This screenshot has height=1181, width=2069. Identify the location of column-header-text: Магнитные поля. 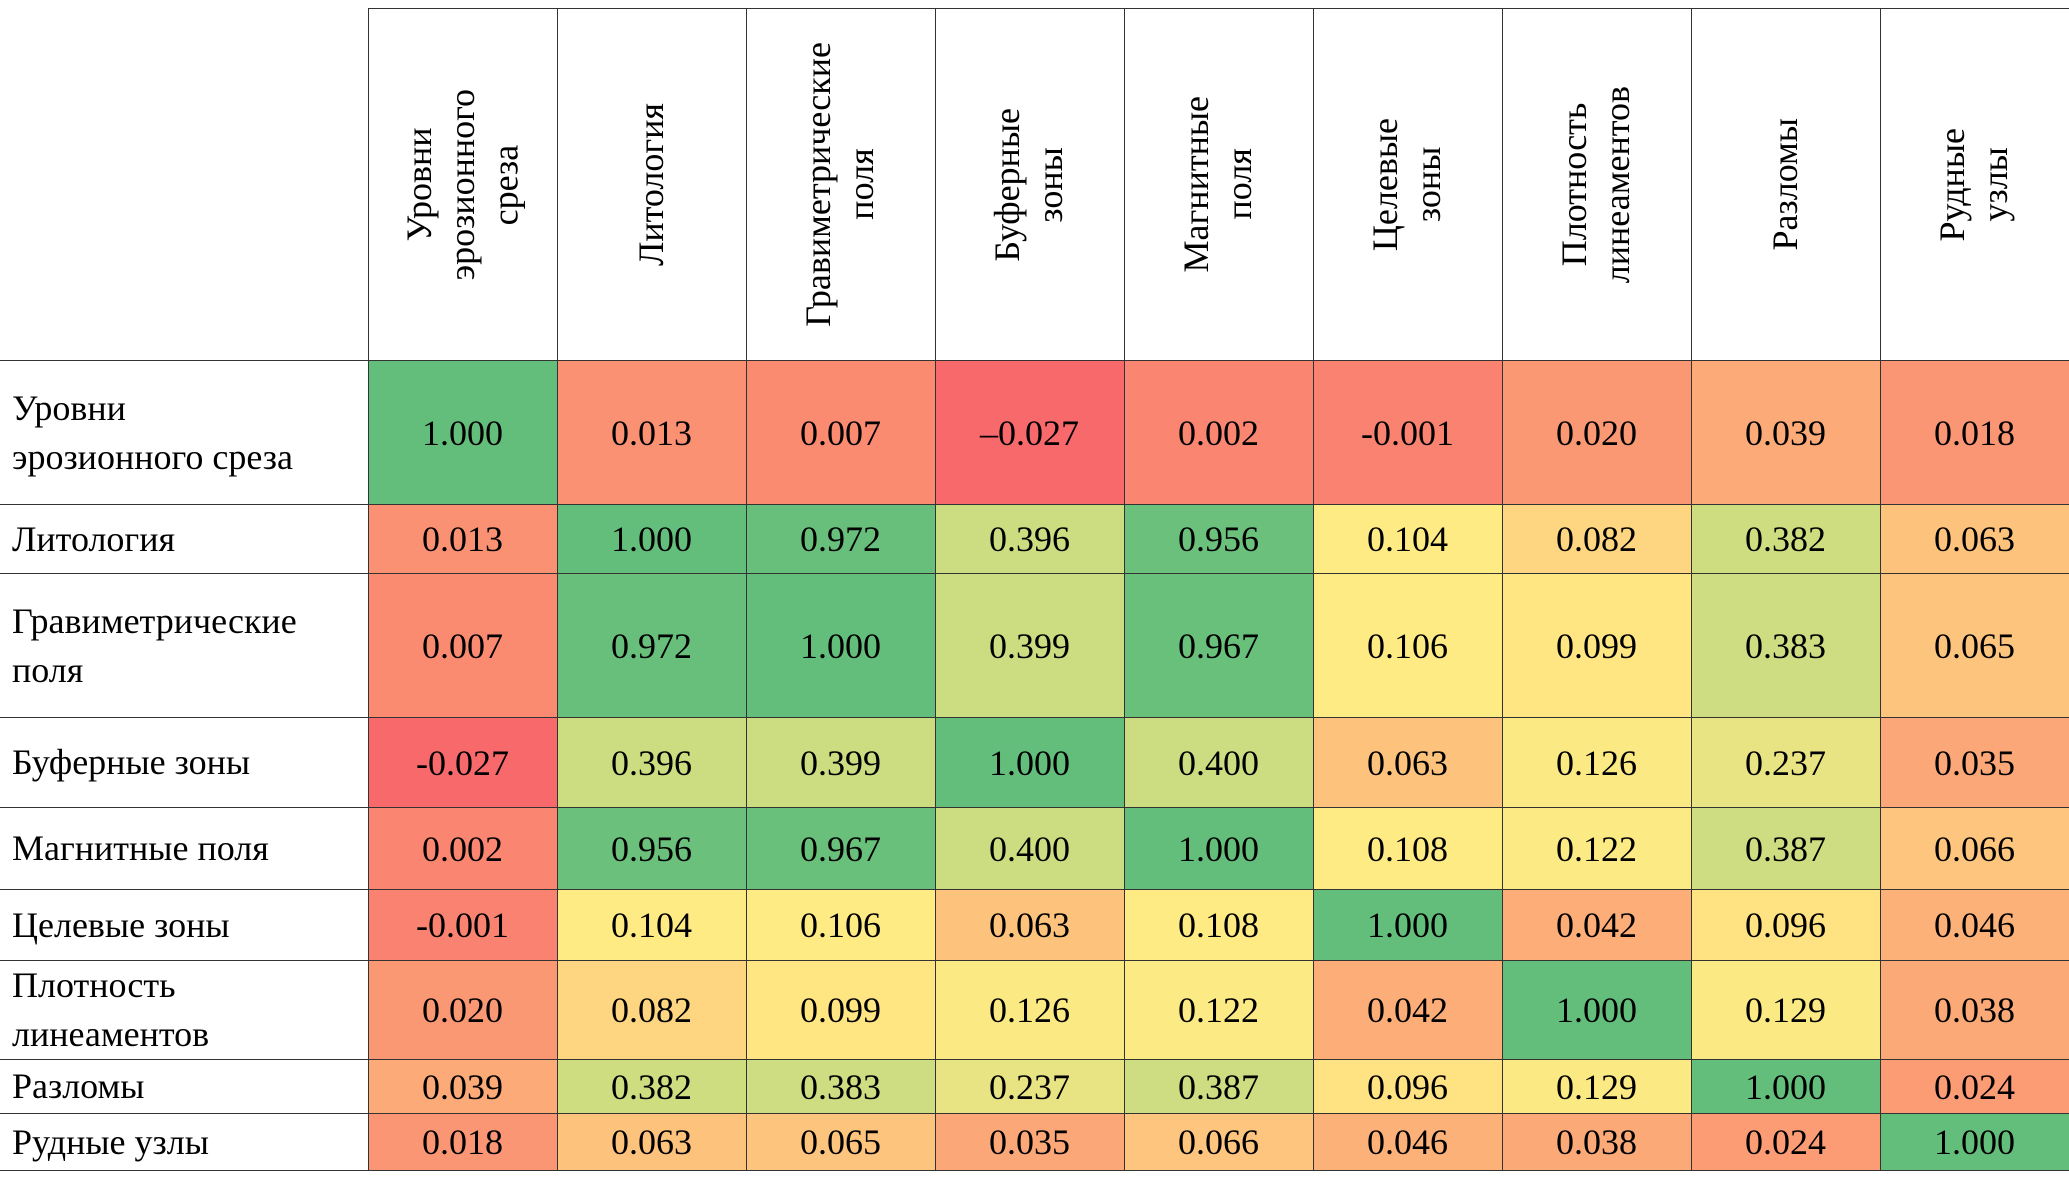
(1218, 184).